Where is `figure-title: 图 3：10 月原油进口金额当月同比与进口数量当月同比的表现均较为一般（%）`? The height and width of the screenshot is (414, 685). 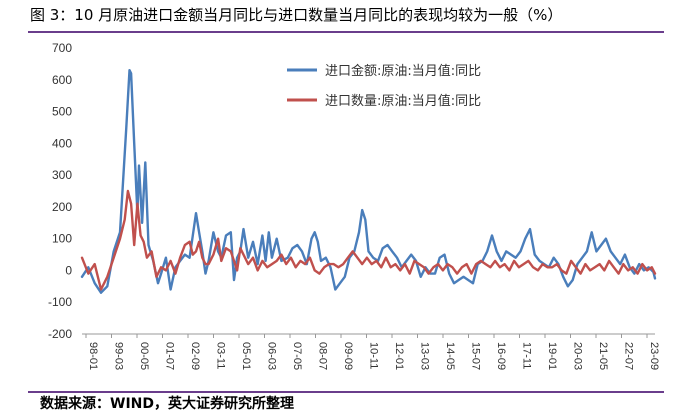 figure-title: 图 3：10 月原油进口金额当月同比与进口数量当月同比的表现均较为一般（%） is located at coordinates (296, 15).